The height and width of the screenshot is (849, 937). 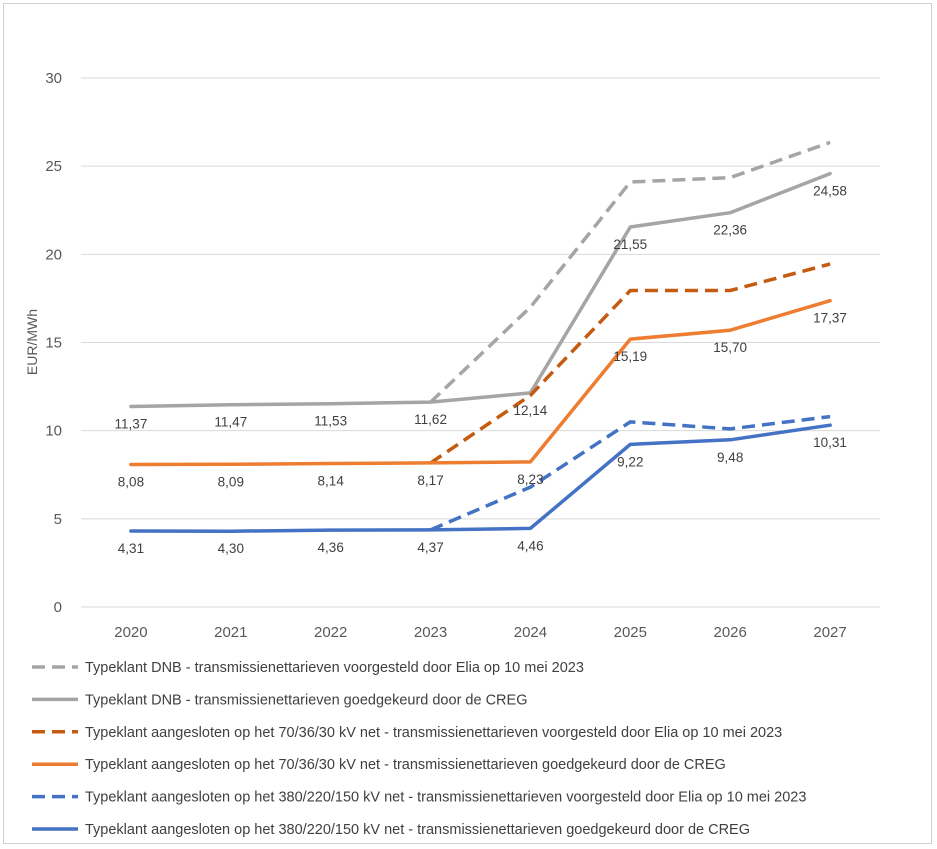 What do you see at coordinates (330, 632) in the screenshot?
I see `x-tick-label: 2022` at bounding box center [330, 632].